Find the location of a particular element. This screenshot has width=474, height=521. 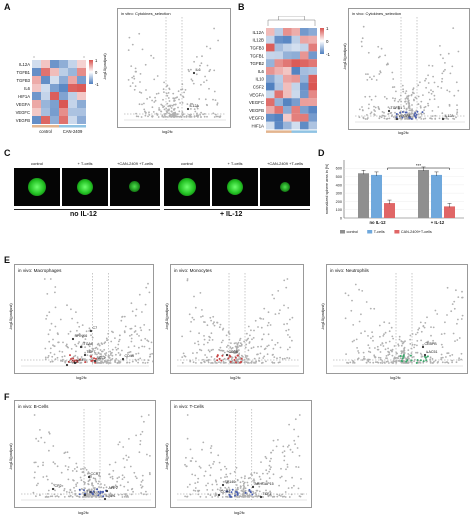

volcano-gene-label: TCF7 is located at coordinates (267, 494).